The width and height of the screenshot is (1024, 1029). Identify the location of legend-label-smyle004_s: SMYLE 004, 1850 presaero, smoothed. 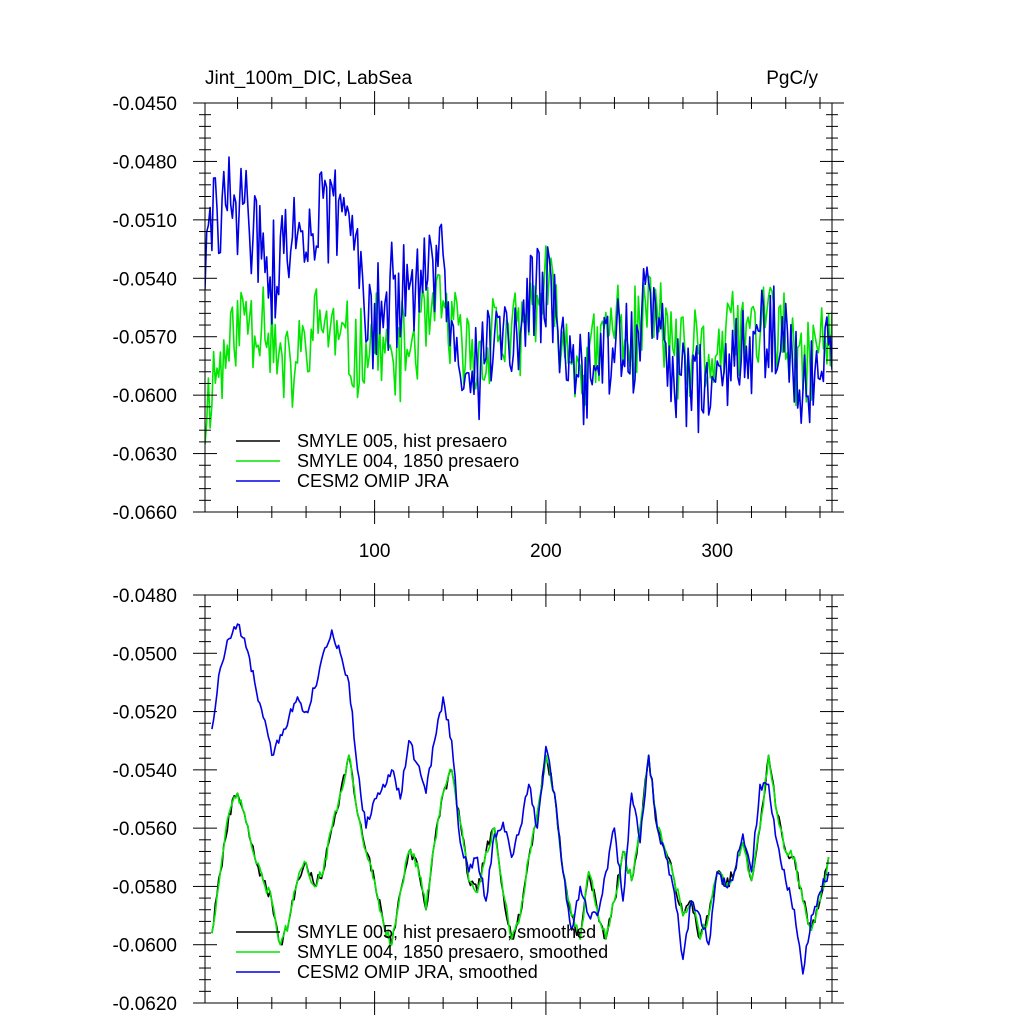
(452, 952).